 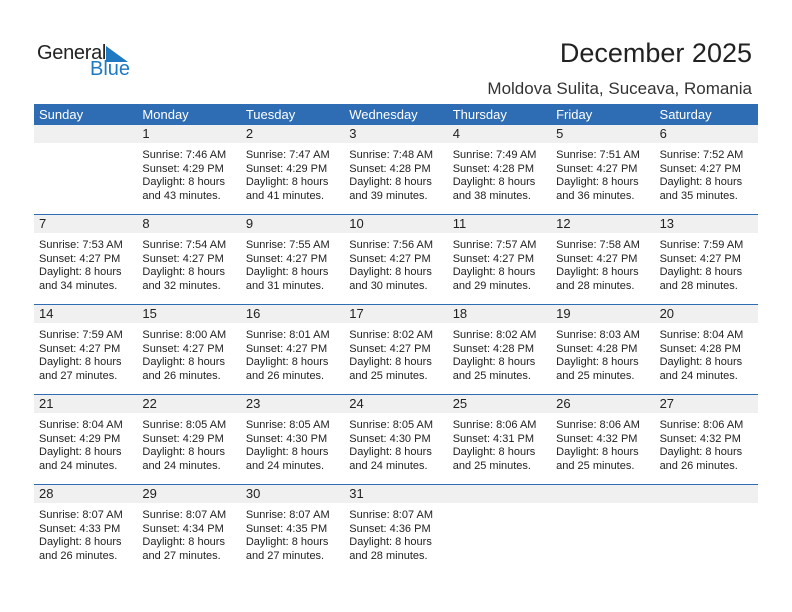 I want to click on day-number: 20, so click(x=667, y=313).